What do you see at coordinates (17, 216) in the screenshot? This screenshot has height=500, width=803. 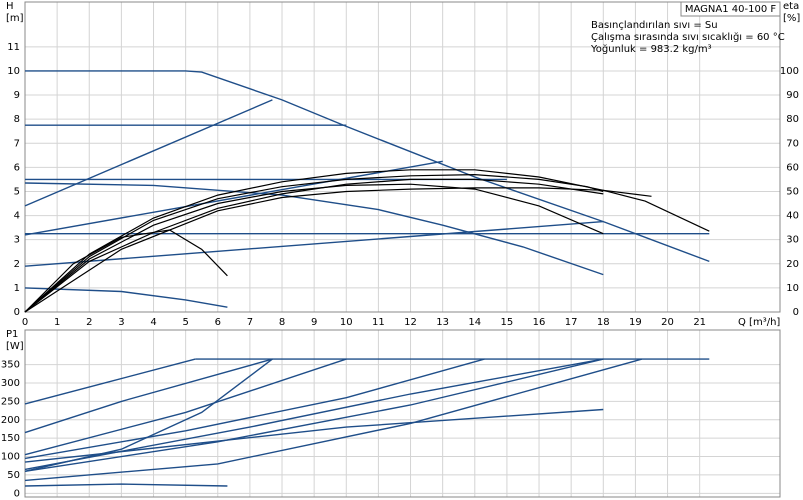 I see `y-tick-label: 4` at bounding box center [17, 216].